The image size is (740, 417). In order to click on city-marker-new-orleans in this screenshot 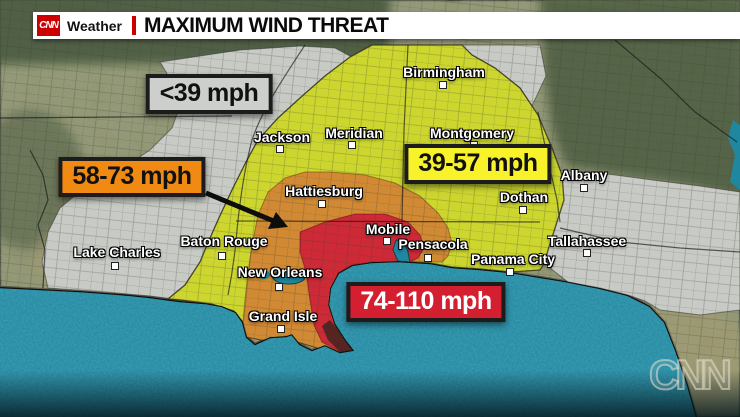, I will do `click(279, 287)`.